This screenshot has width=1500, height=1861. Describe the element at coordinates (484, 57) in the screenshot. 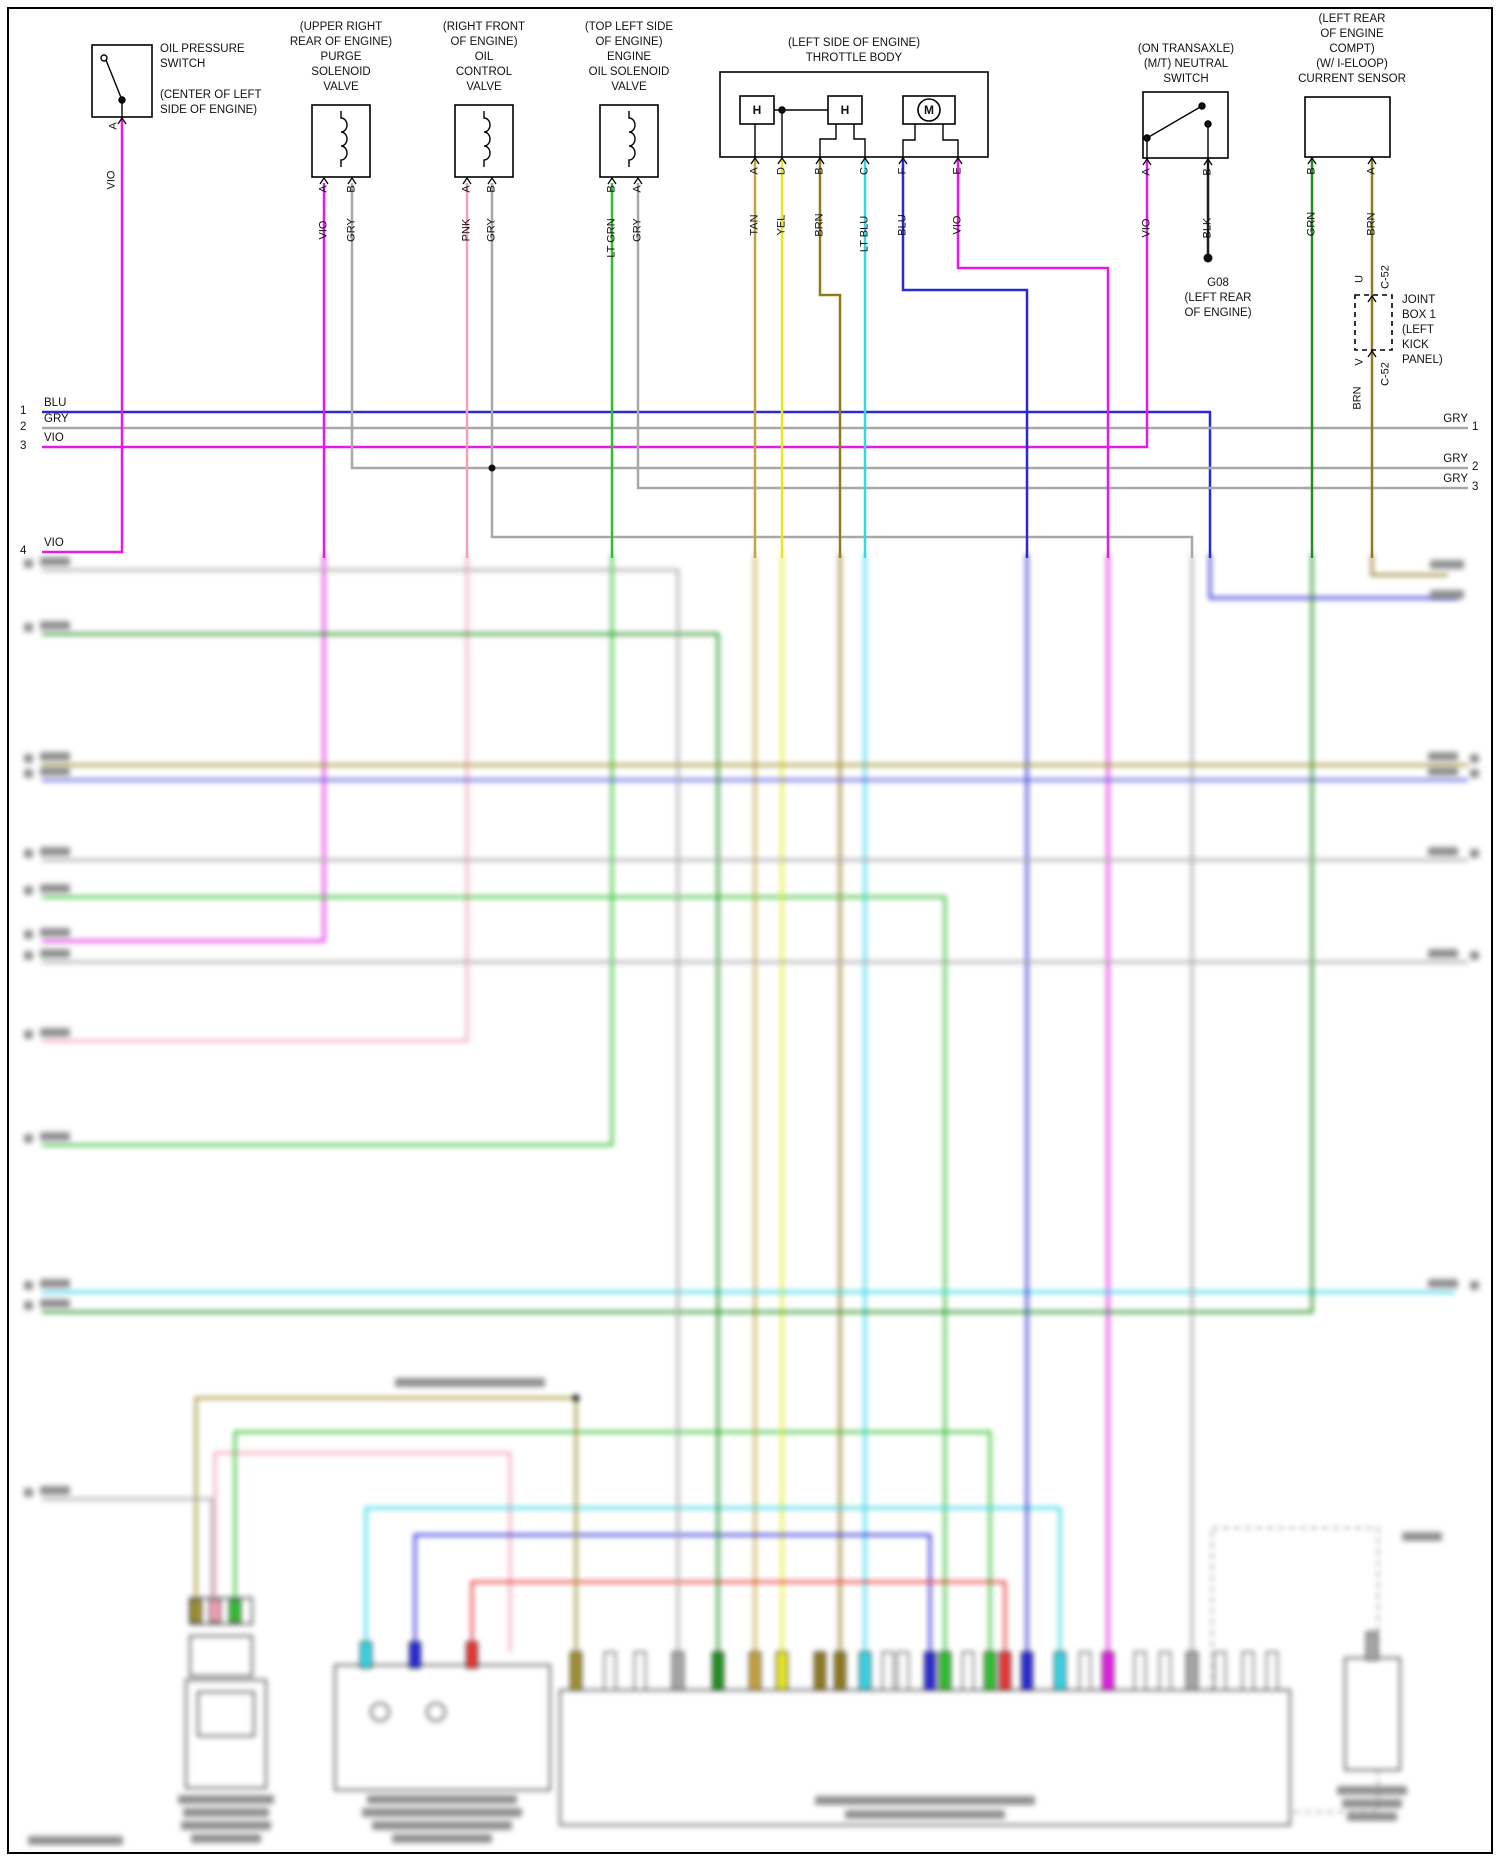

I see `label-line: OIL` at that location.